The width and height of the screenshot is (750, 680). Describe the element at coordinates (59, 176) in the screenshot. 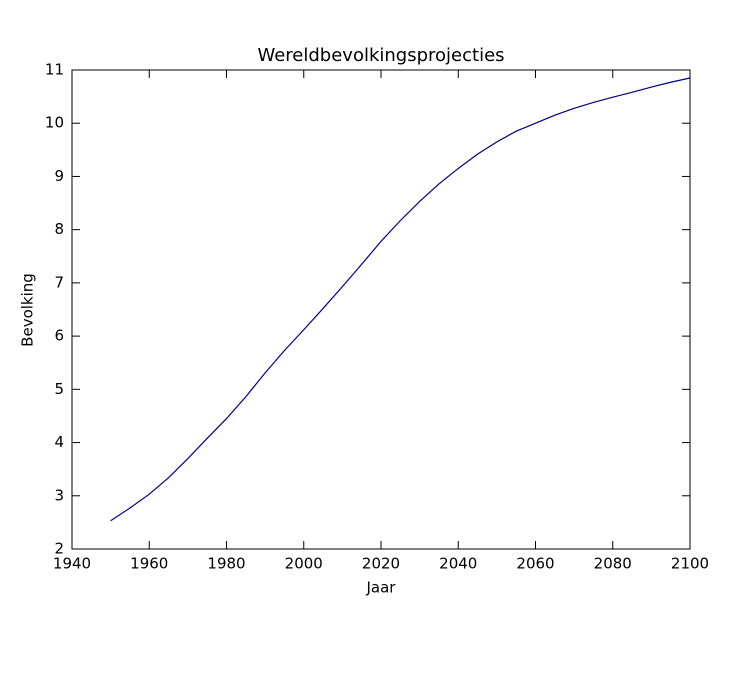

I see `y-tick-label: 9` at that location.